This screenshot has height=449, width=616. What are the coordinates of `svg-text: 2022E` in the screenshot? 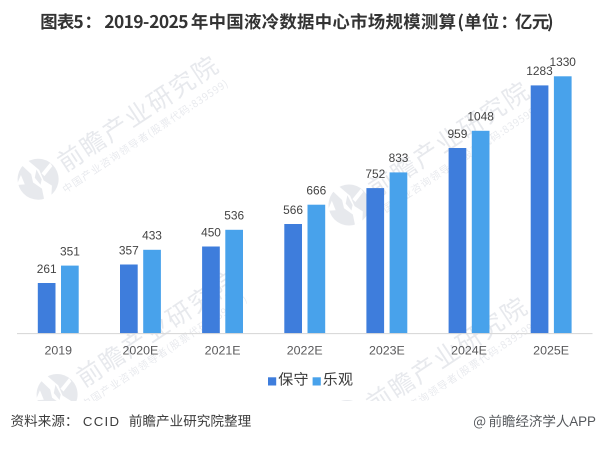 It's located at (305, 350).